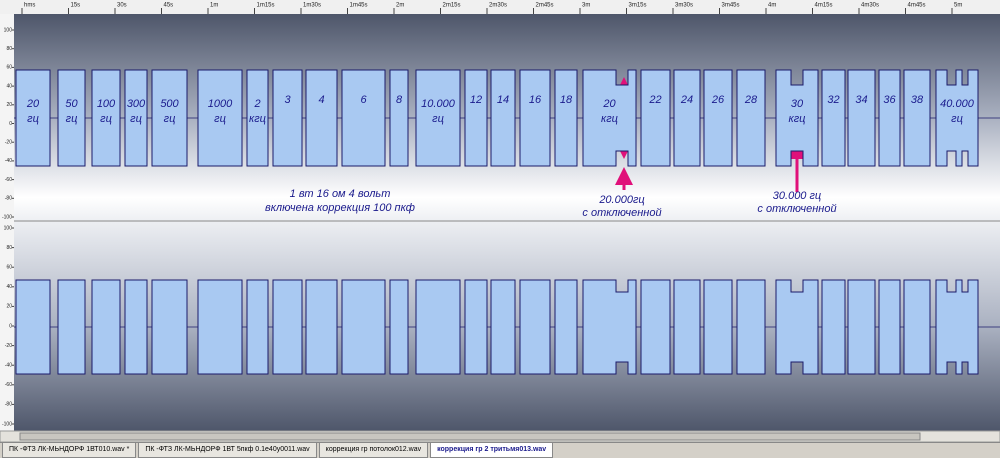 Image resolution: width=1000 pixels, height=458 pixels. Describe the element at coordinates (797, 104) in the screenshot. I see `segment-label: 30` at that location.